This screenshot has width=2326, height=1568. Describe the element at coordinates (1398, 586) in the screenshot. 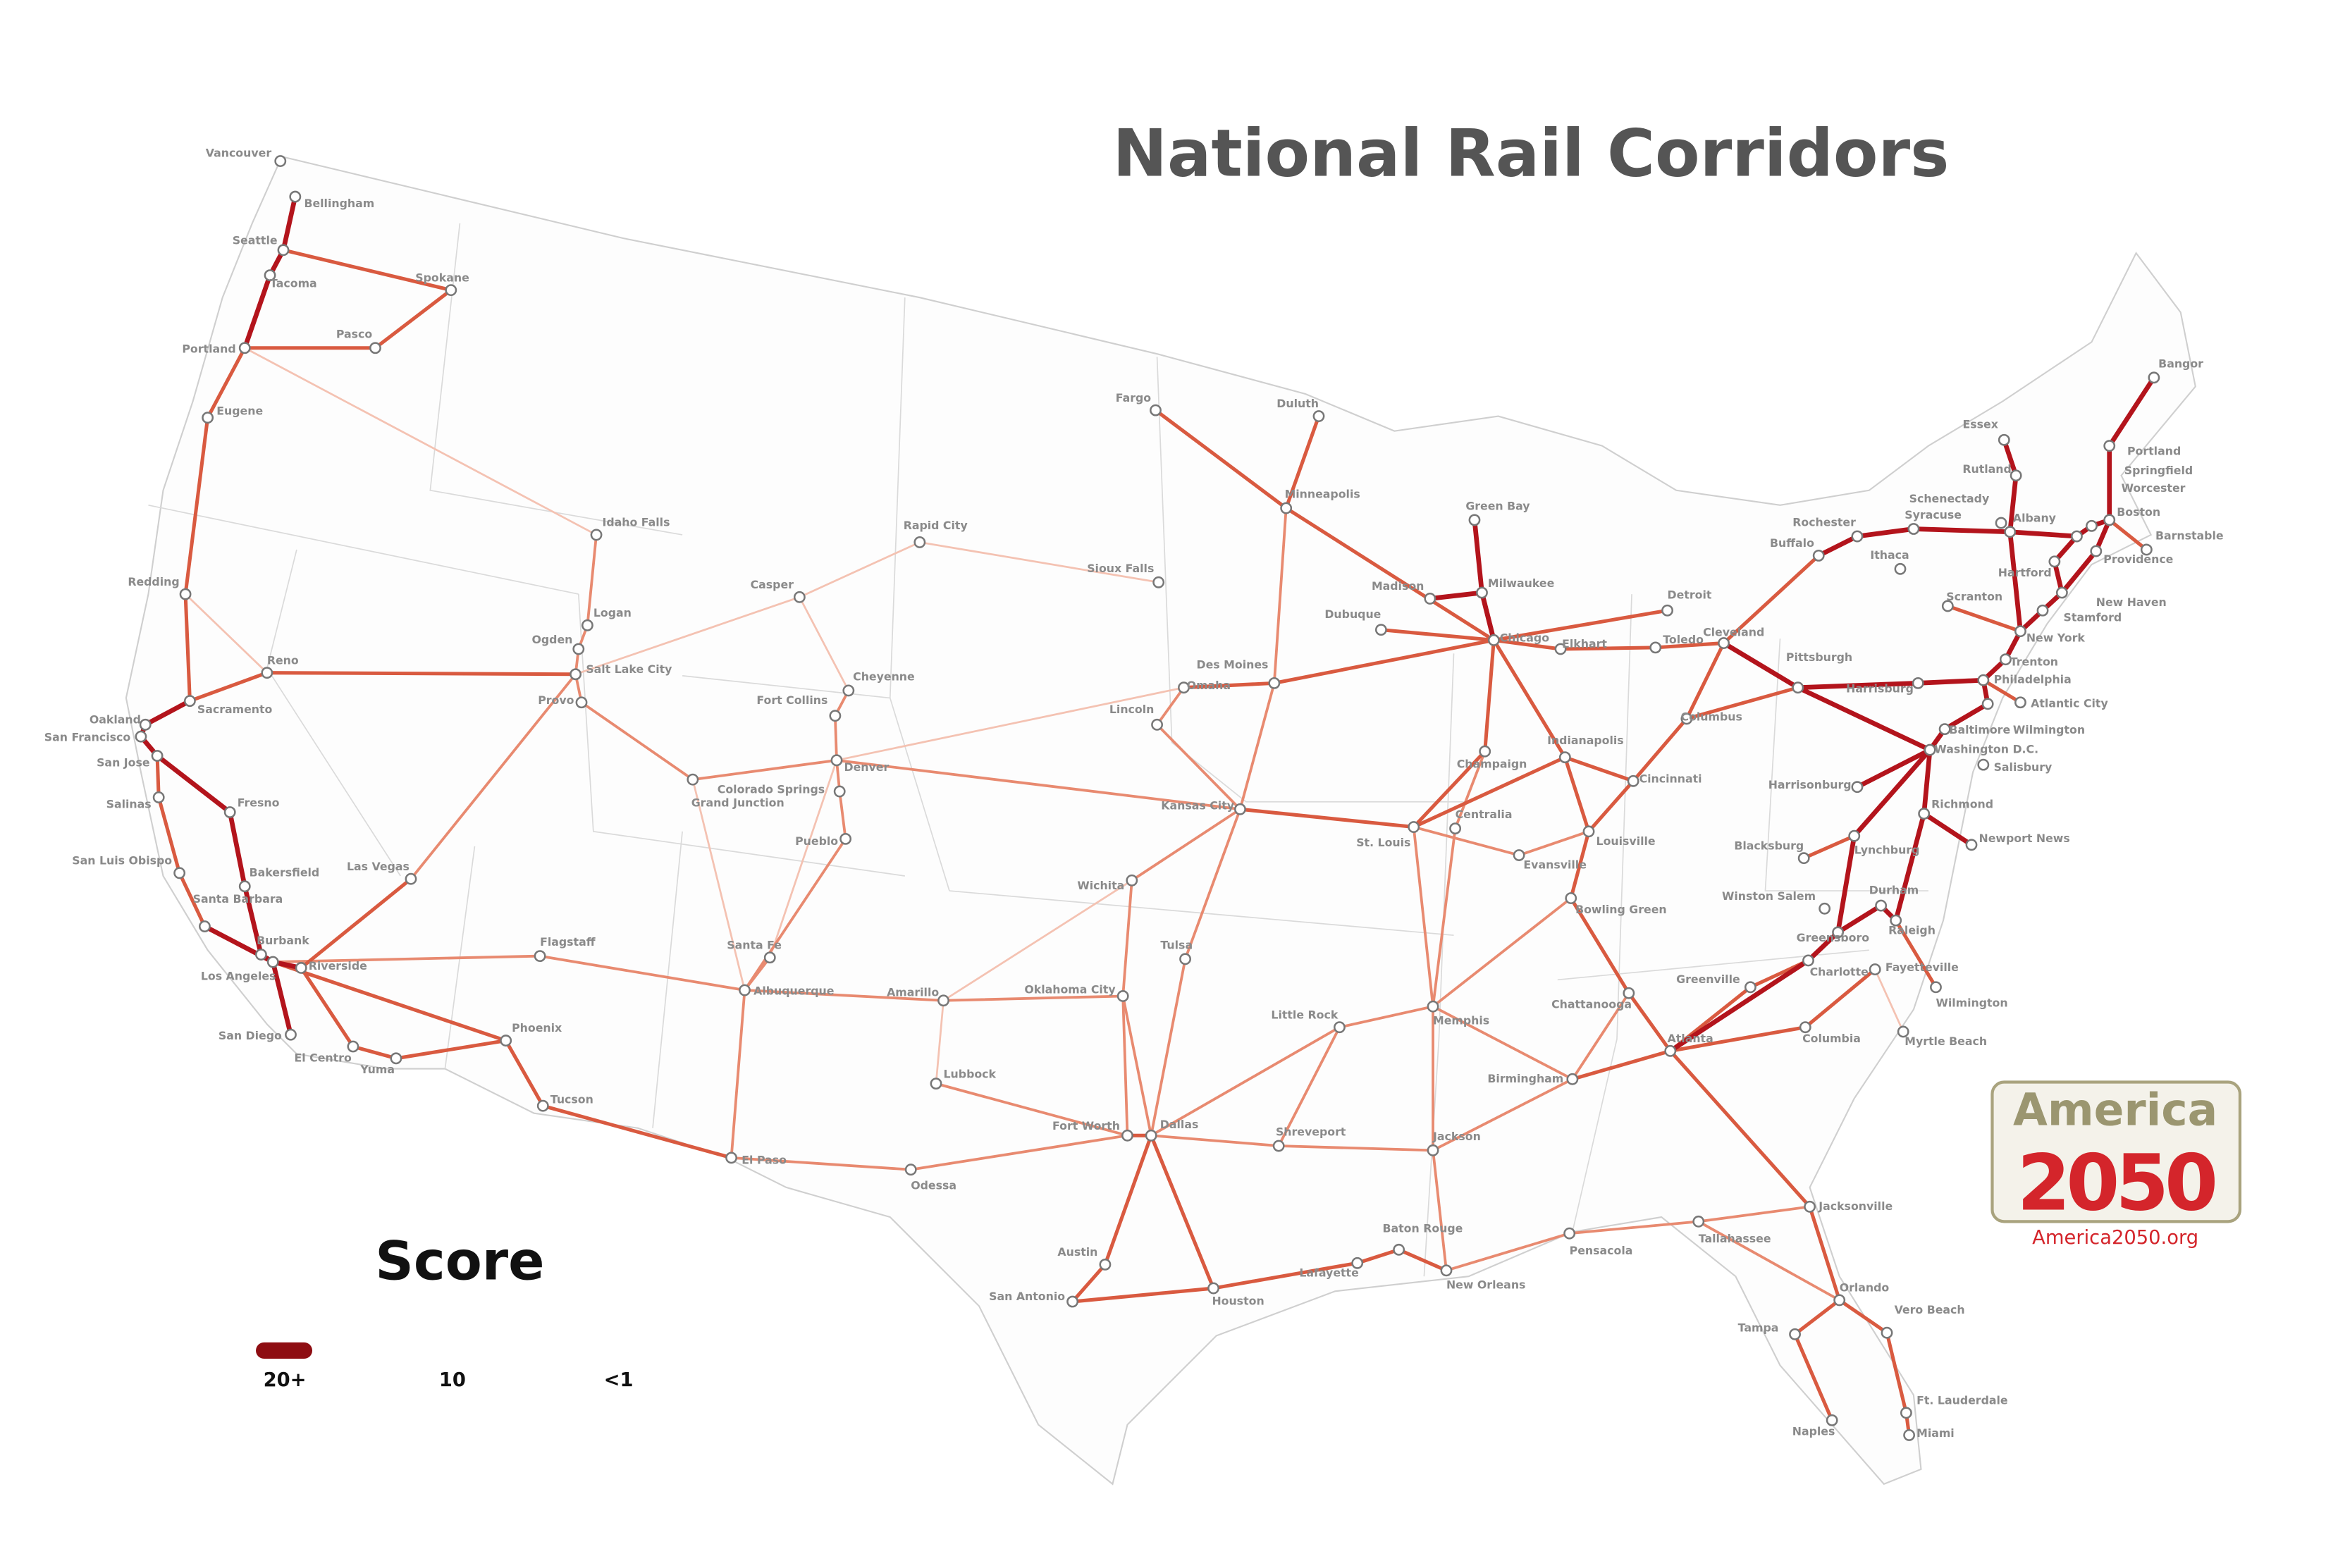

I see `city-label: Madison` at that location.